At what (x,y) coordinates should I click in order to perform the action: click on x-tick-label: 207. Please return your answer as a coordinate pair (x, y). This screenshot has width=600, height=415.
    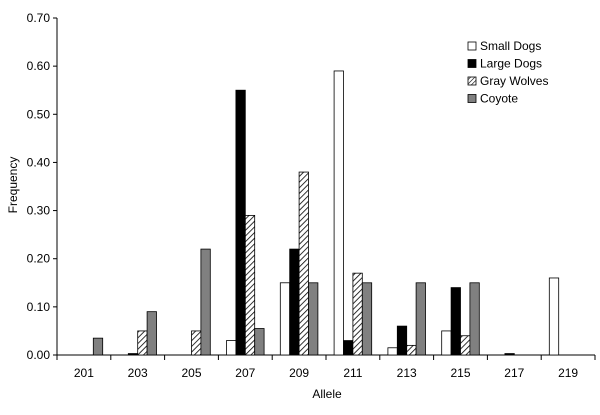
    Looking at the image, I should click on (245, 373).